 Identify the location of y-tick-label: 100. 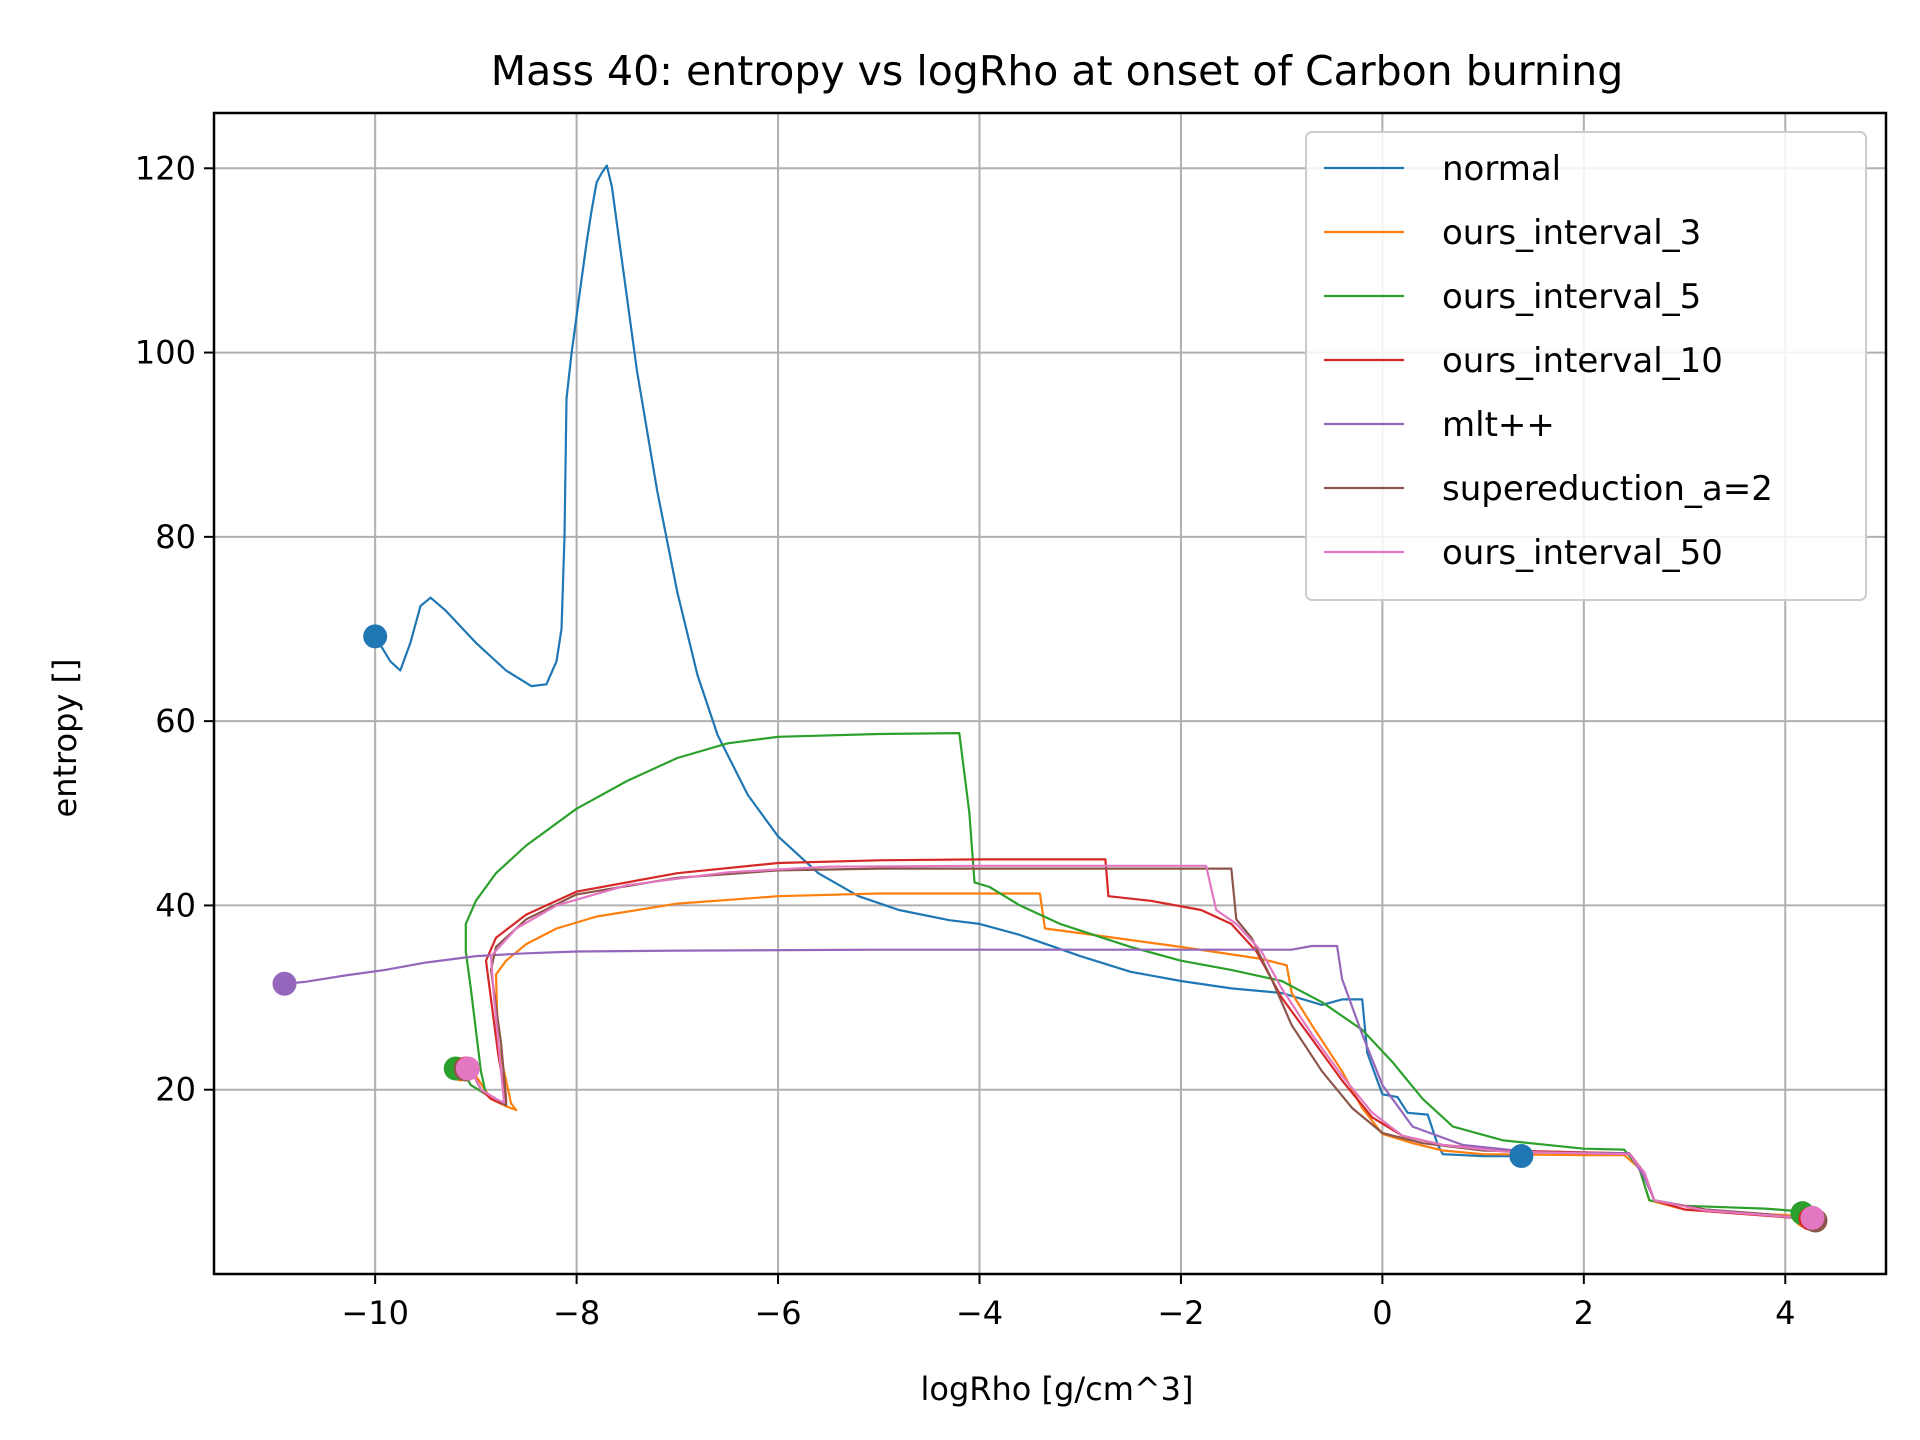
(165, 353).